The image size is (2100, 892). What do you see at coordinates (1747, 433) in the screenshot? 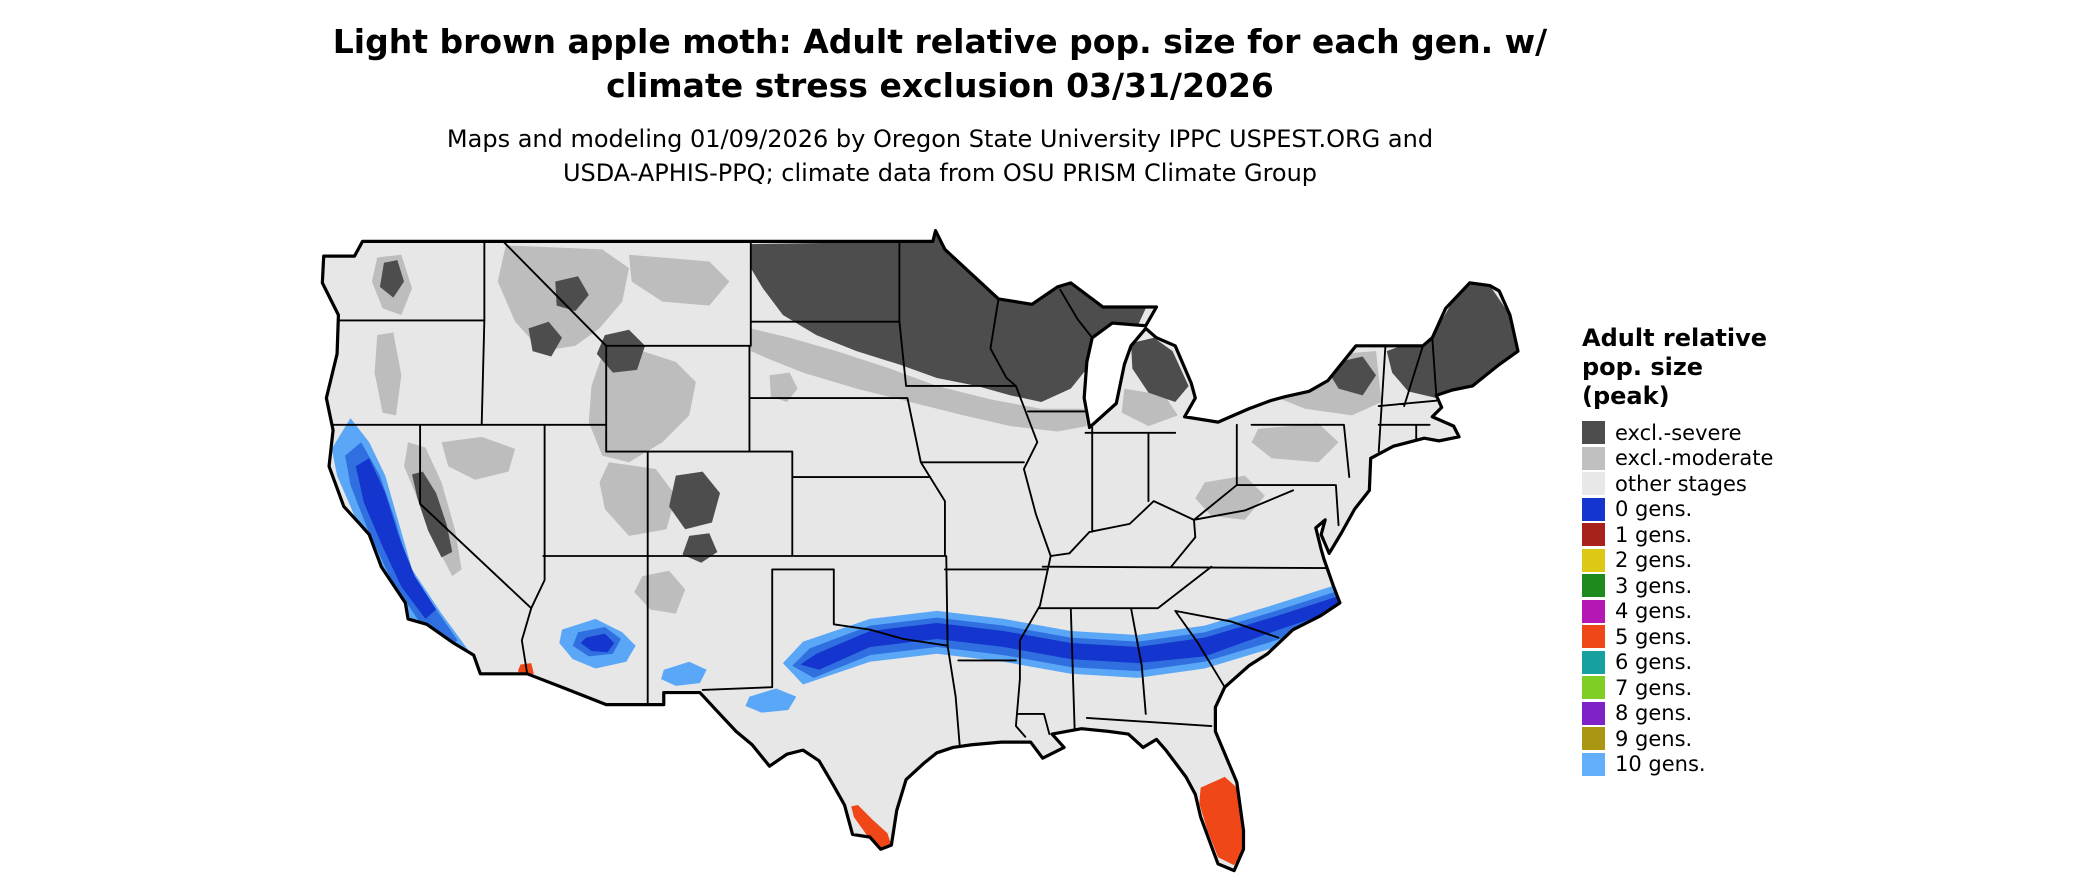
I see `legend-item-excl-severe: excl.-severe` at bounding box center [1747, 433].